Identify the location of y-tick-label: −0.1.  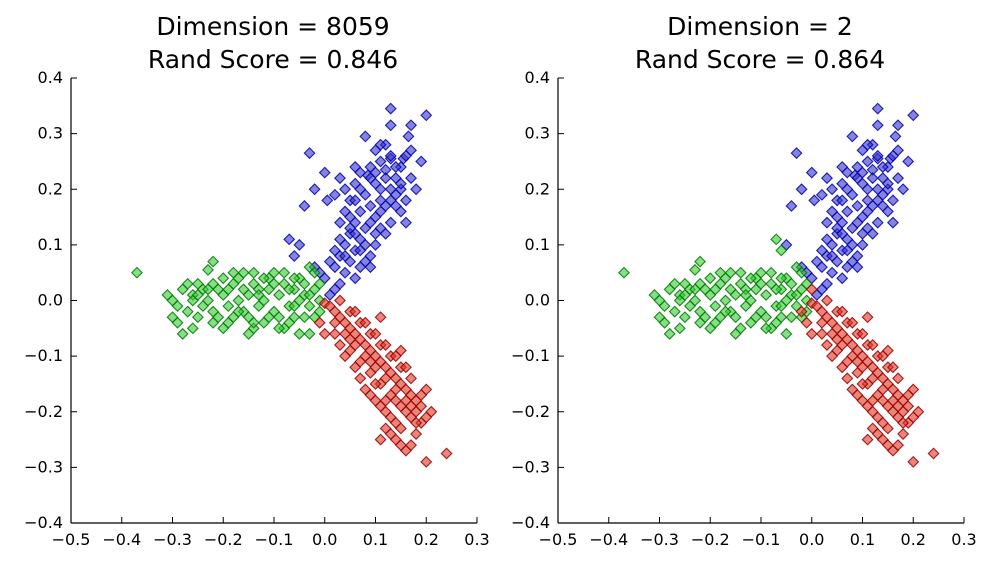
(43, 355).